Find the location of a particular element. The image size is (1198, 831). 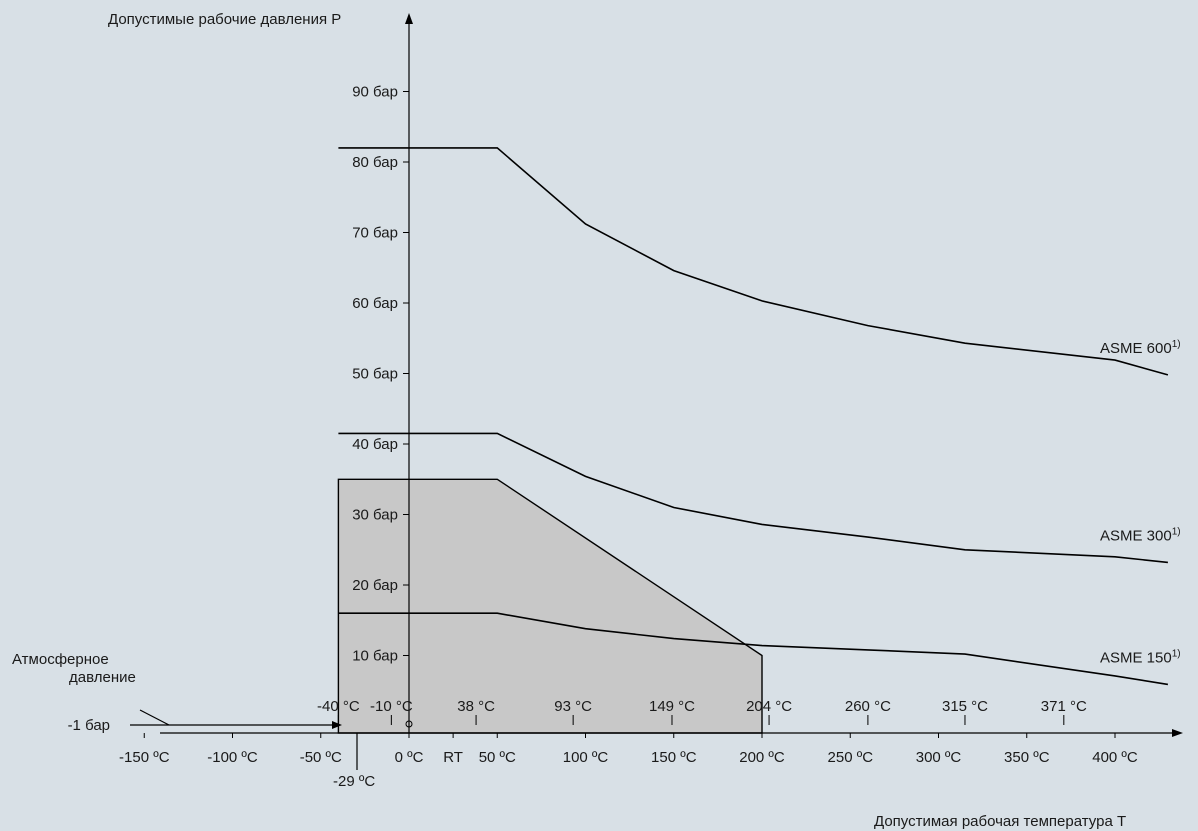

y-tick-label: 90 бар is located at coordinates (375, 92).